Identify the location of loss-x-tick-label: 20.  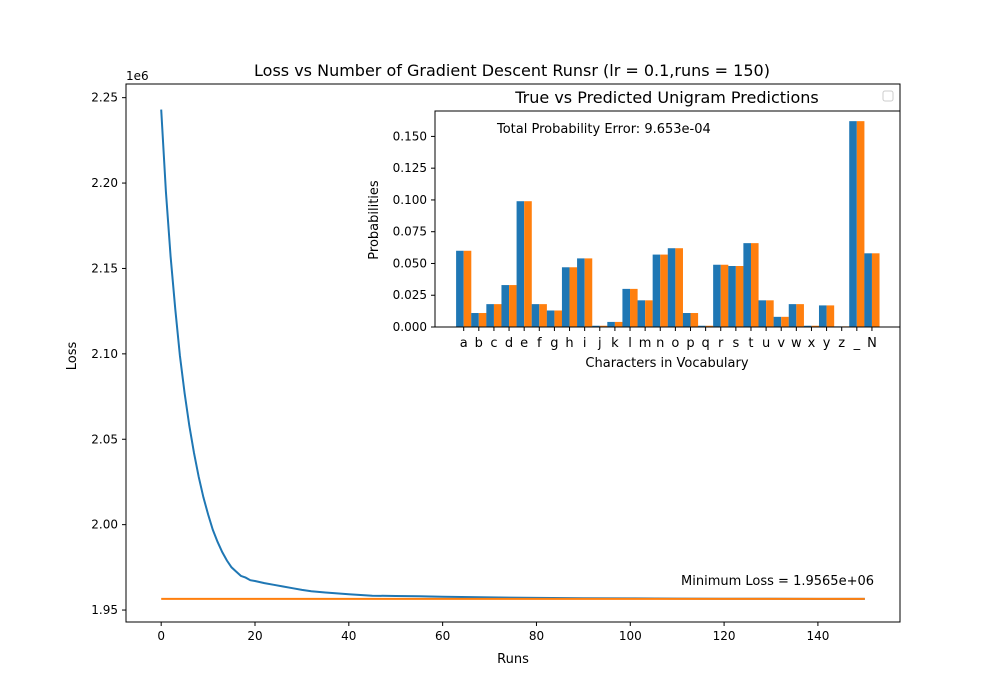
(254, 636).